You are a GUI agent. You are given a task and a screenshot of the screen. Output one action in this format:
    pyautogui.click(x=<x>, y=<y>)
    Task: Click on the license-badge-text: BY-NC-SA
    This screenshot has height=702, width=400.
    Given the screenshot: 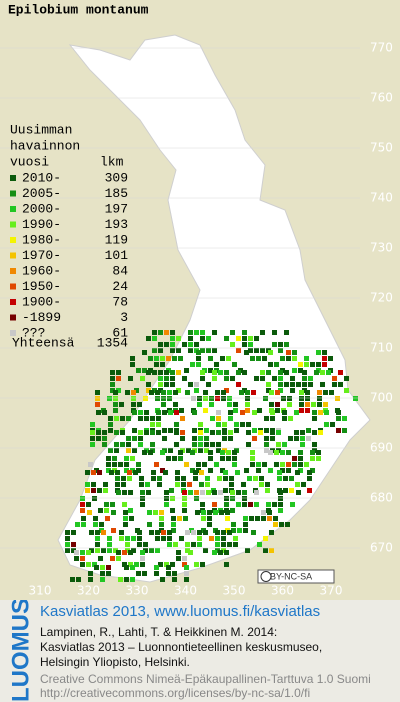 What is the action you would take?
    pyautogui.click(x=291, y=576)
    